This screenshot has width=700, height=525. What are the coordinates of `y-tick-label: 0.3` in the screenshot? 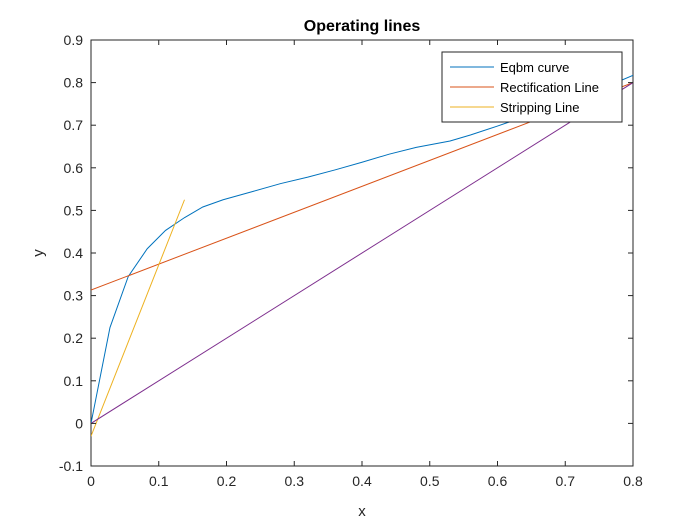 It's located at (74, 296).